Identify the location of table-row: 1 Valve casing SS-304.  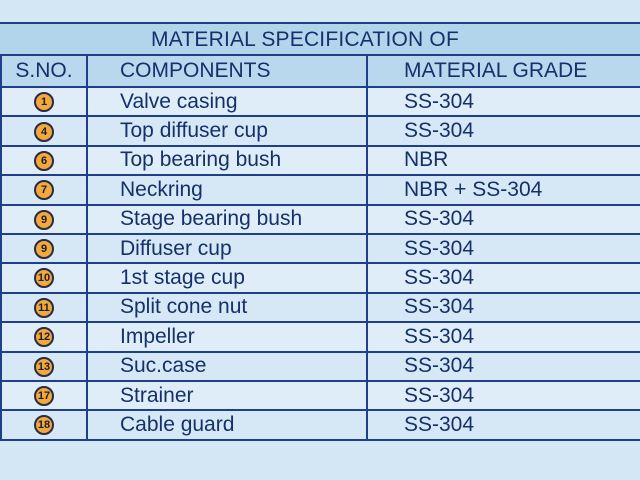
(320, 101).